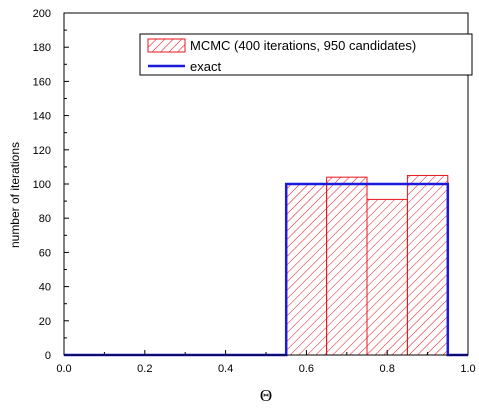  I want to click on legend-swatch-mcmc, so click(166, 45).